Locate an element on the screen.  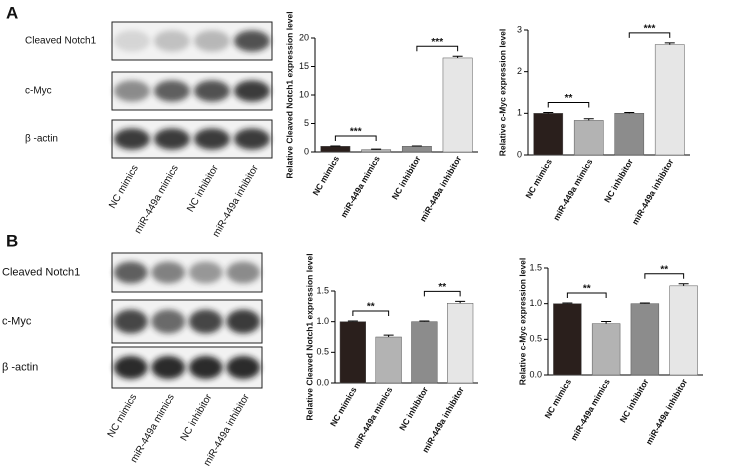
panel-label: A is located at coordinates (12, 12).